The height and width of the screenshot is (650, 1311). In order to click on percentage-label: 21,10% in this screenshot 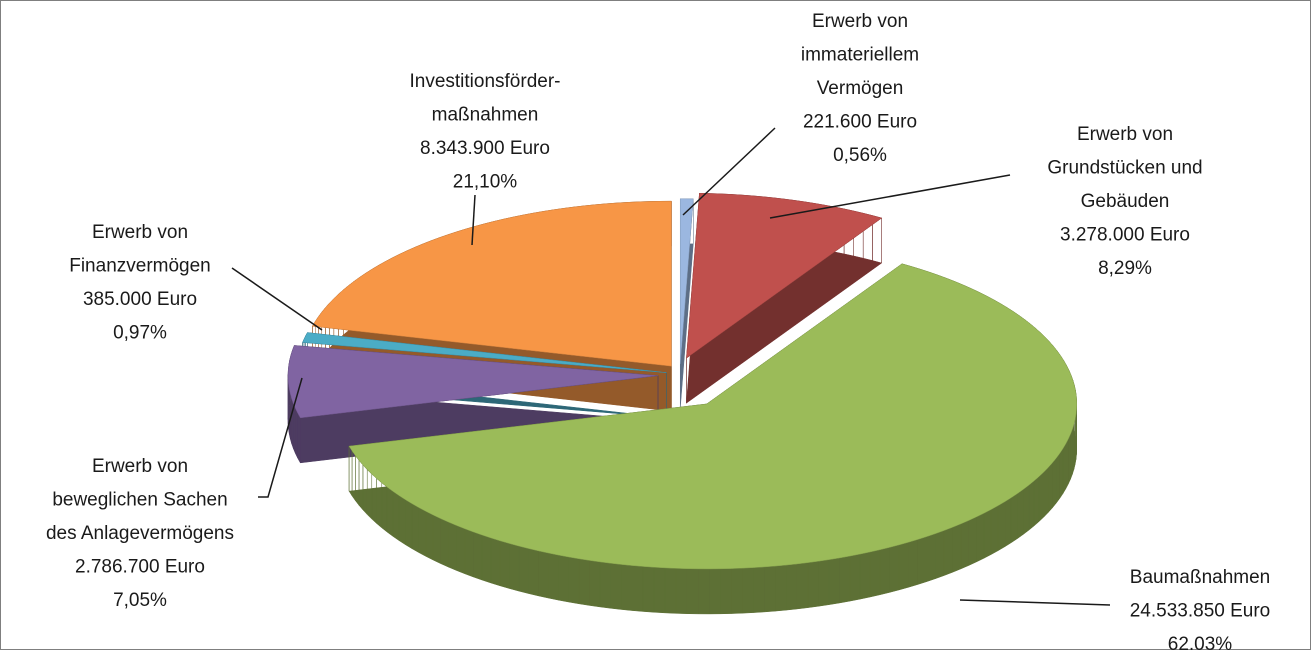, I will do `click(485, 182)`.